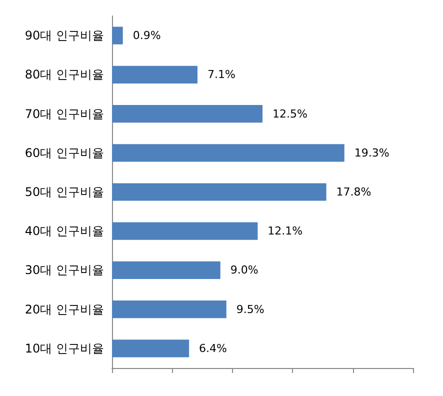 This screenshot has height=396, width=443. Describe the element at coordinates (244, 270) in the screenshot. I see `data-label: 9.0%` at that location.